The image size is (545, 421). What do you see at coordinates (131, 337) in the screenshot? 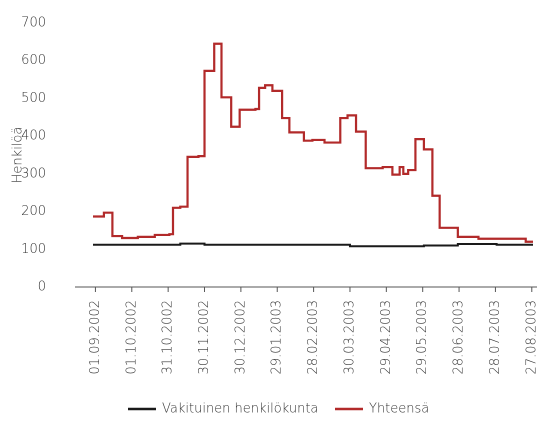
I see `x-tick-label: 01.10.2002` at bounding box center [131, 337].